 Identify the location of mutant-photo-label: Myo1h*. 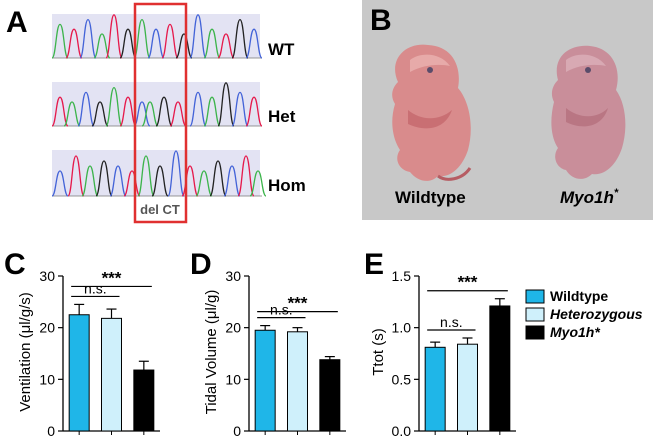
(589, 197).